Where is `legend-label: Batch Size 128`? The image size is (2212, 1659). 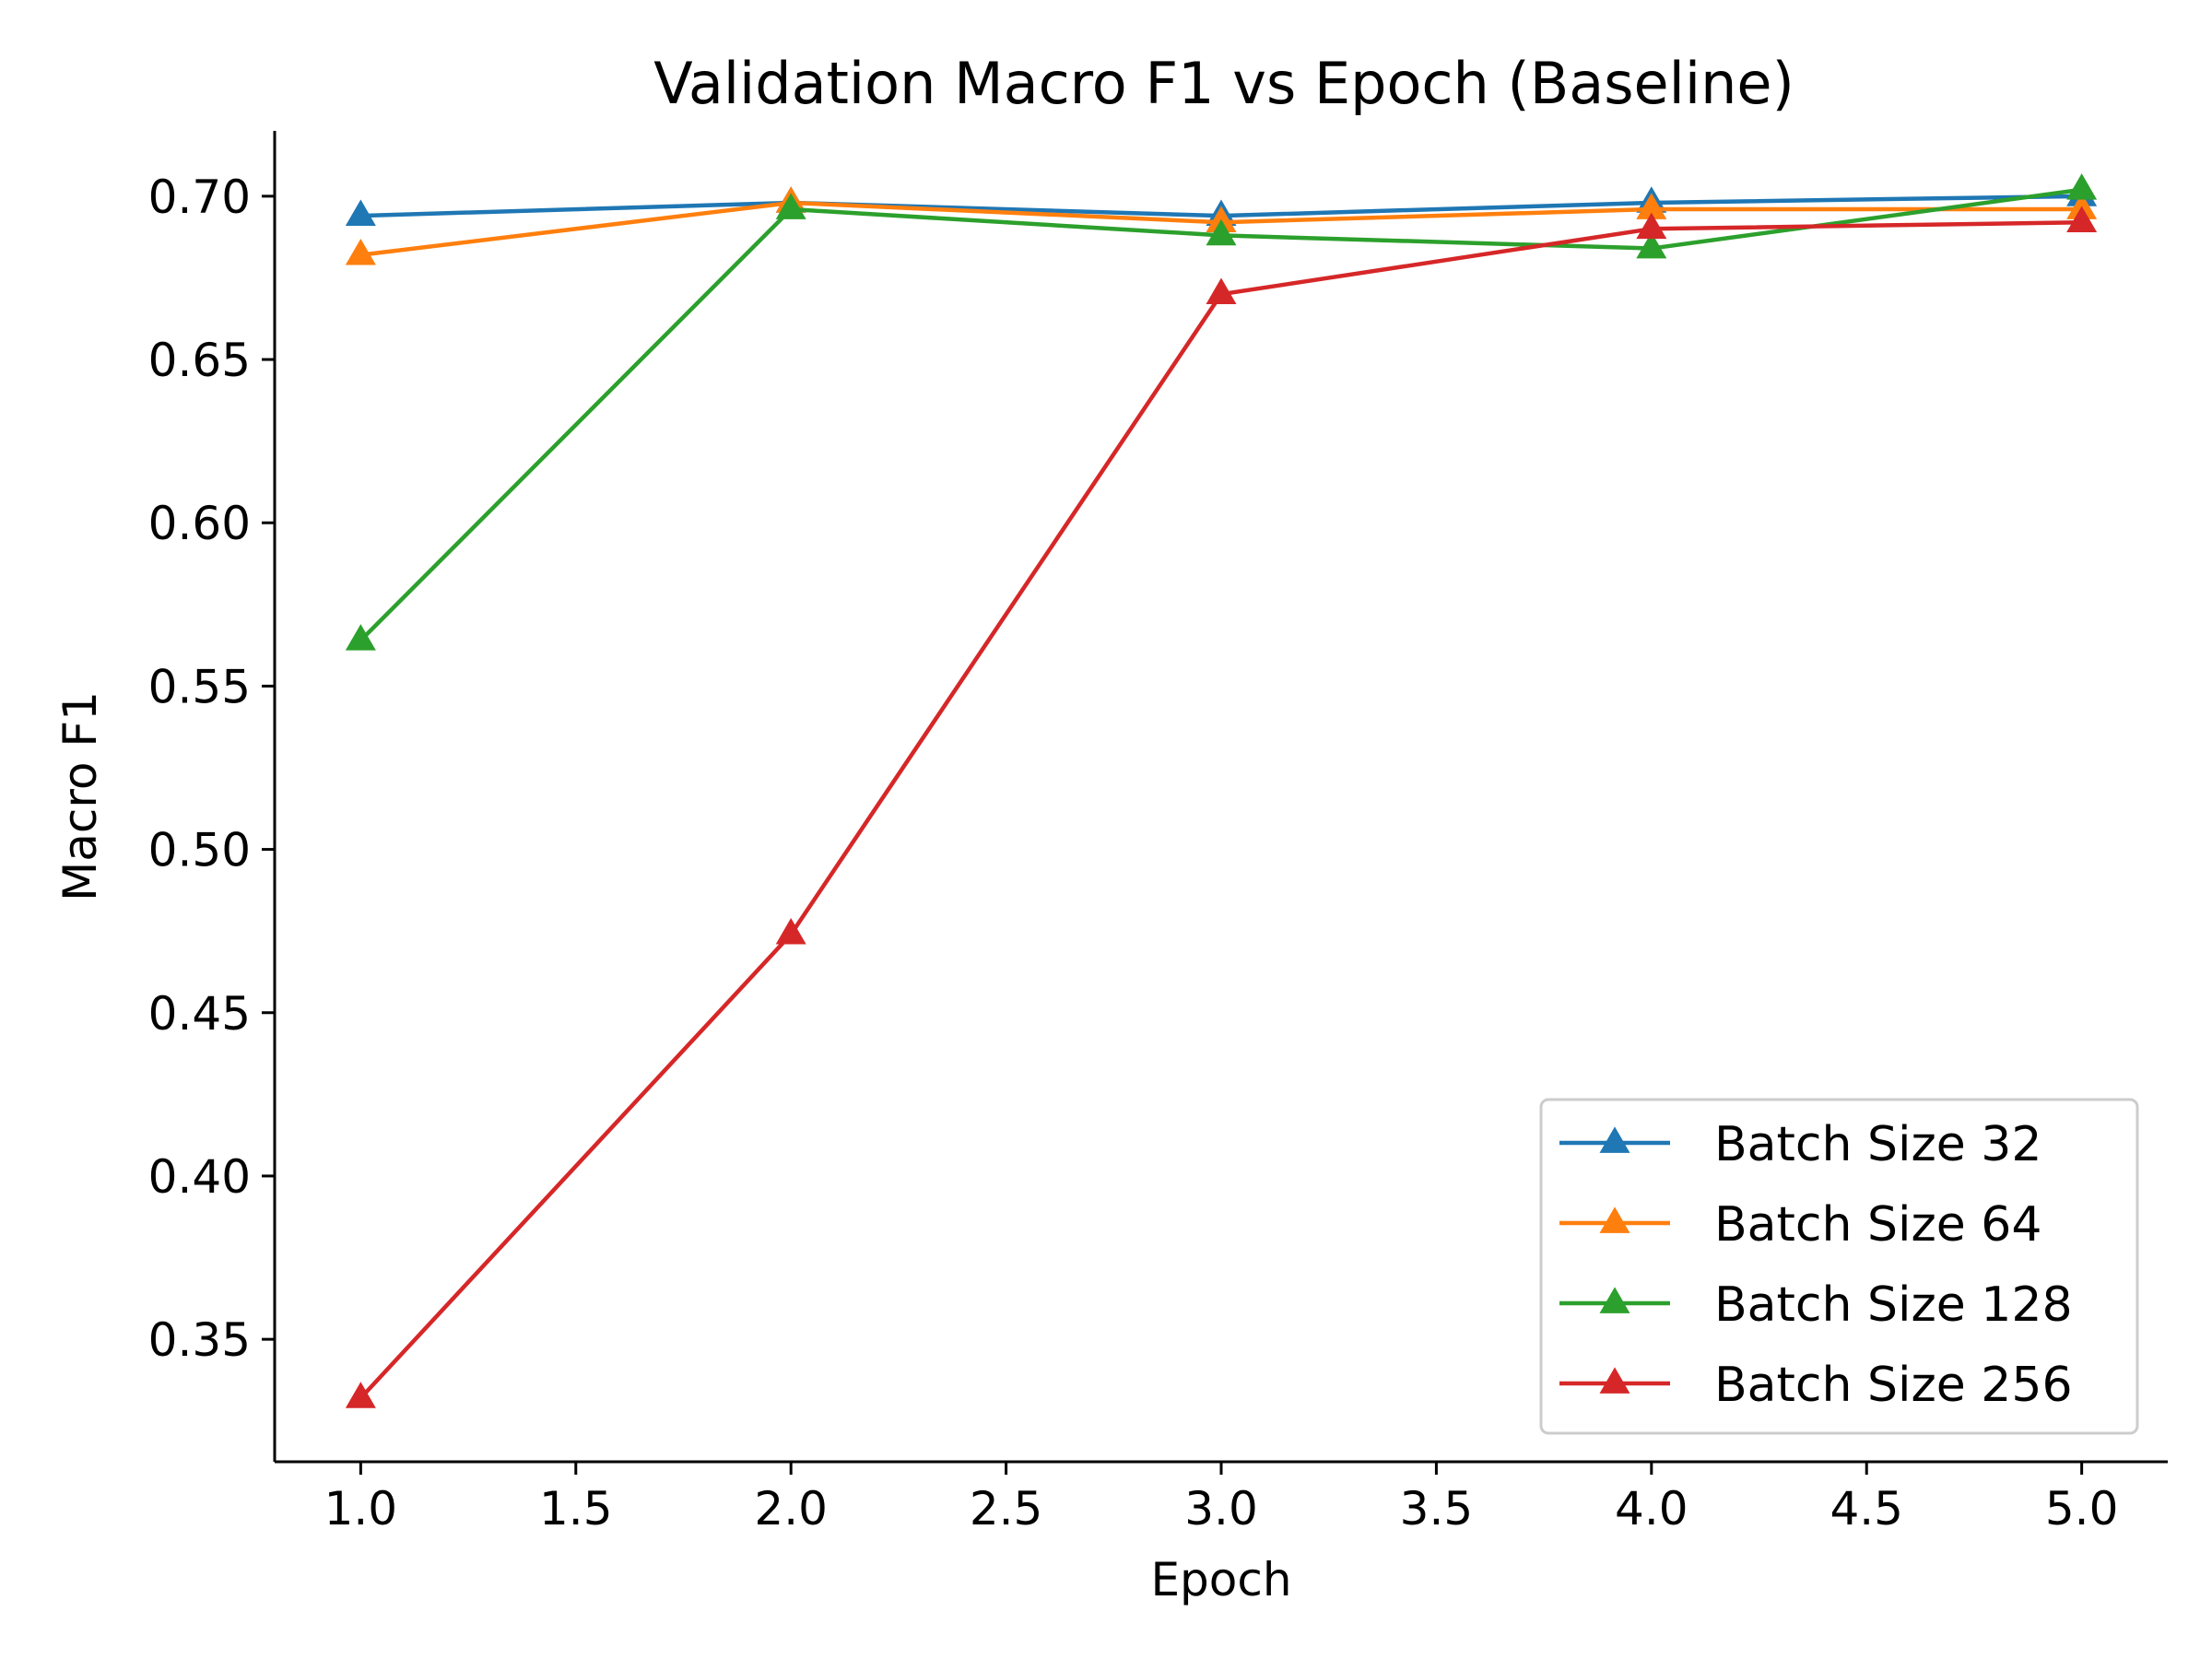
legend-label: Batch Size 128 is located at coordinates (1893, 1305).